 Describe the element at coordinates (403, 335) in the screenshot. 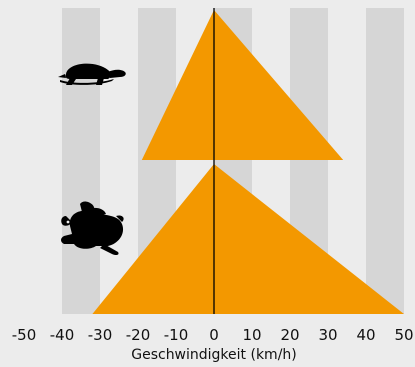

I see `x-tick-label: 50` at that location.